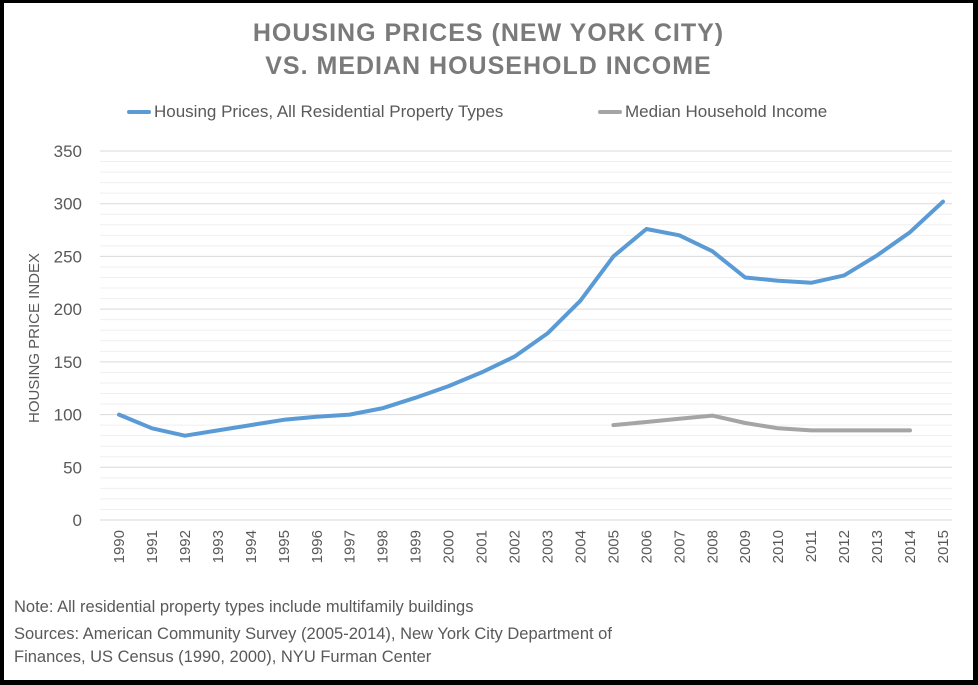 The width and height of the screenshot is (978, 685). What do you see at coordinates (761, 423) in the screenshot?
I see `series-line-median-income` at bounding box center [761, 423].